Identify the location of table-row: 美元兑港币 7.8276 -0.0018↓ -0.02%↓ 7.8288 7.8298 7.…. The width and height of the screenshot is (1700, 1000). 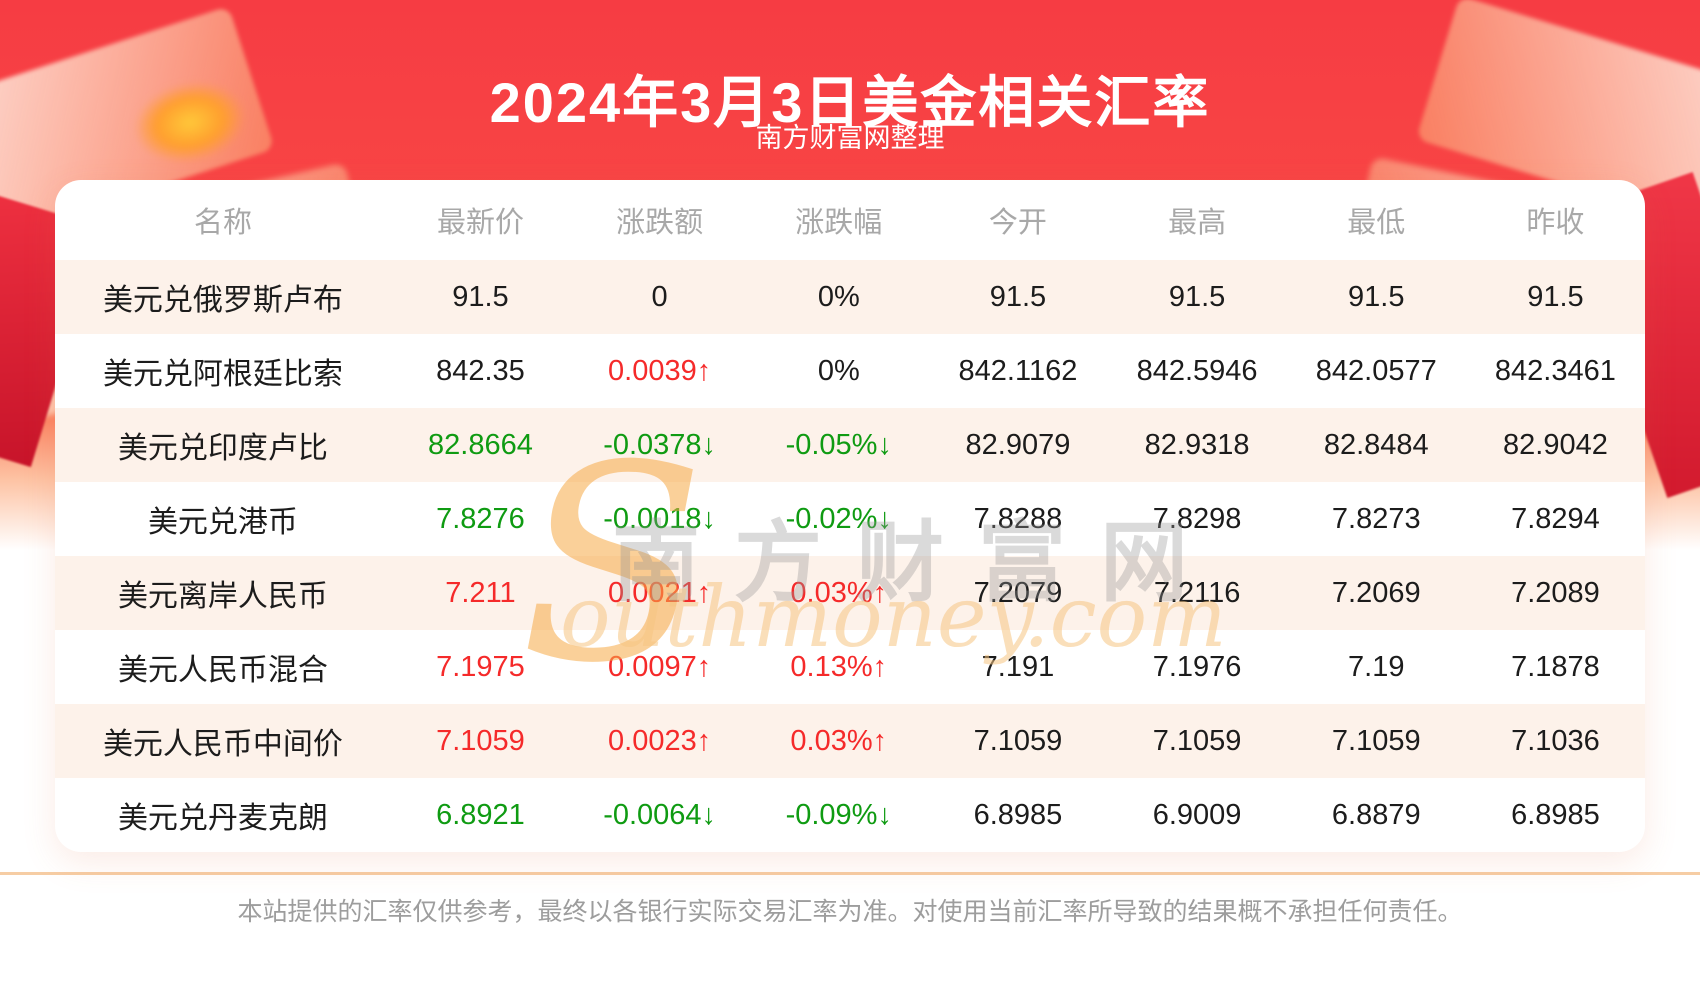
(850, 519).